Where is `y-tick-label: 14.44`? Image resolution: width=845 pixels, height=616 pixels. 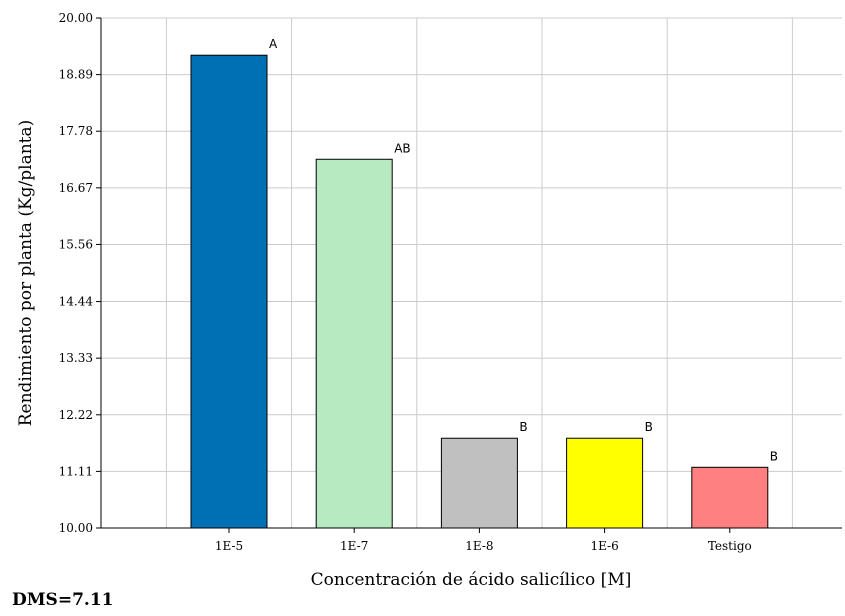 y-tick-label: 14.44 is located at coordinates (76, 302).